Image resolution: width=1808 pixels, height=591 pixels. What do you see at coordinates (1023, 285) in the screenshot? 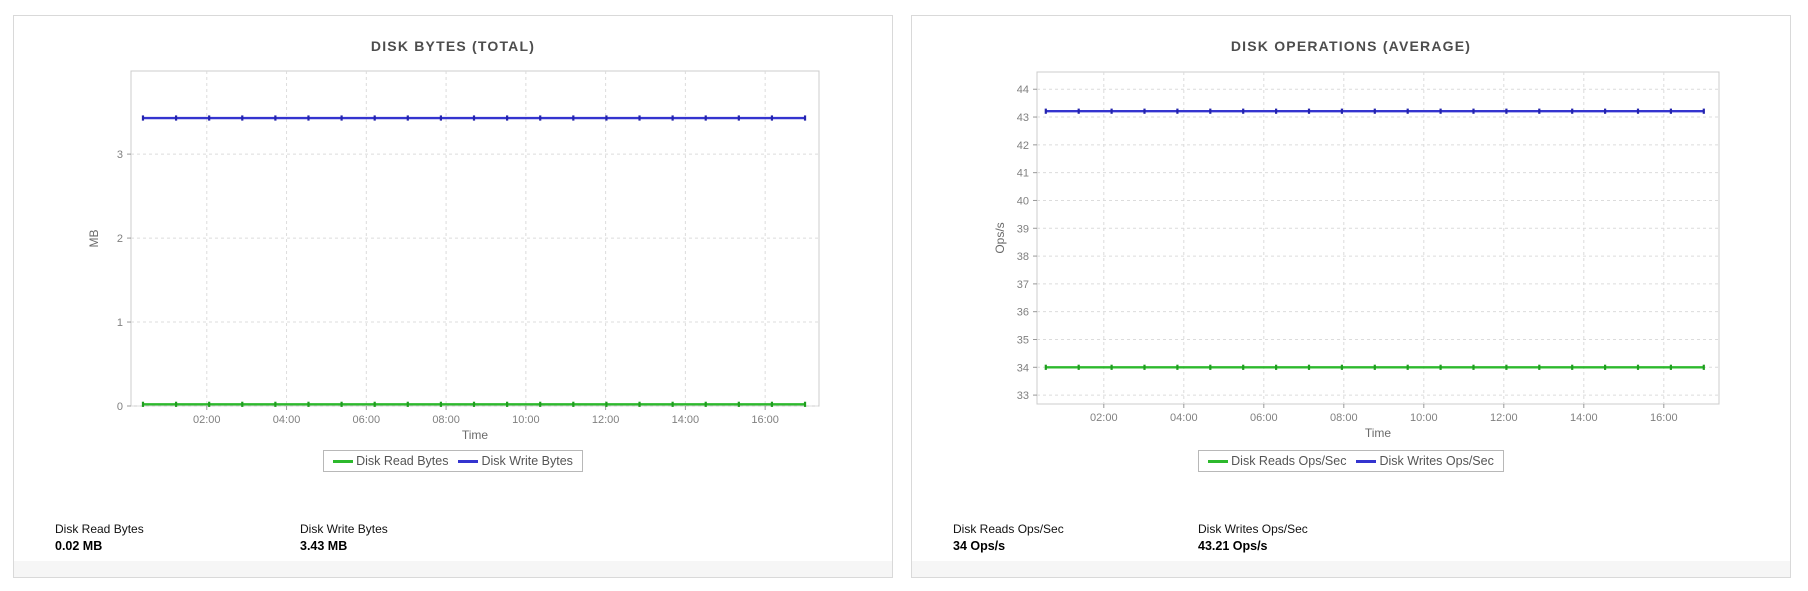
I see `y-tick-label: 37` at bounding box center [1023, 285].